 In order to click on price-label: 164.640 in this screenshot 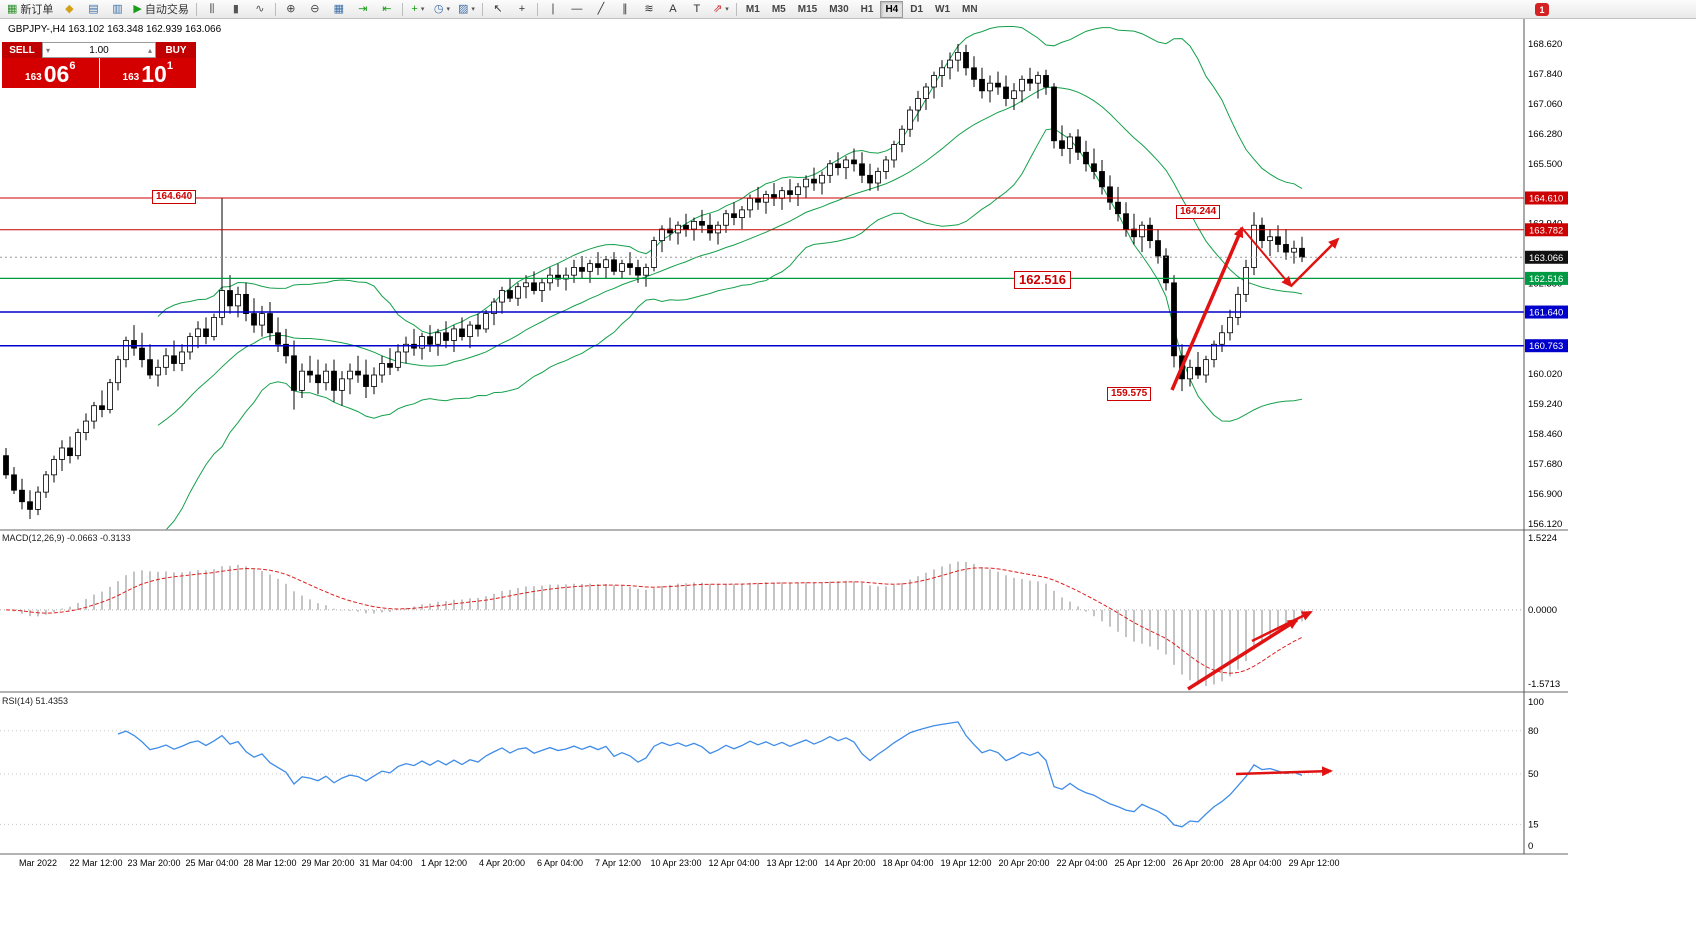, I will do `click(174, 197)`.